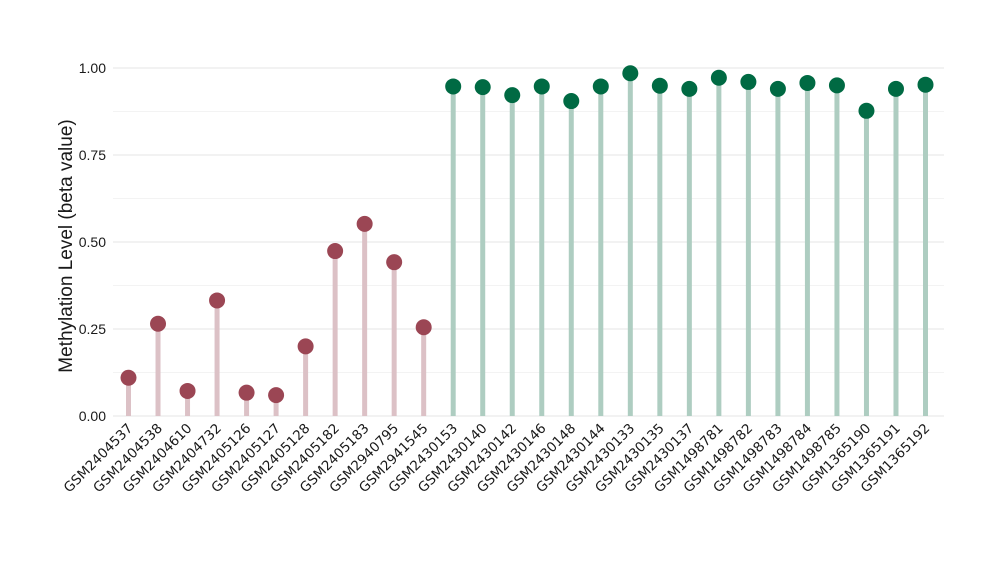 This screenshot has height=580, width=1000. What do you see at coordinates (92, 68) in the screenshot?
I see `y-tick-label: 1.00` at bounding box center [92, 68].